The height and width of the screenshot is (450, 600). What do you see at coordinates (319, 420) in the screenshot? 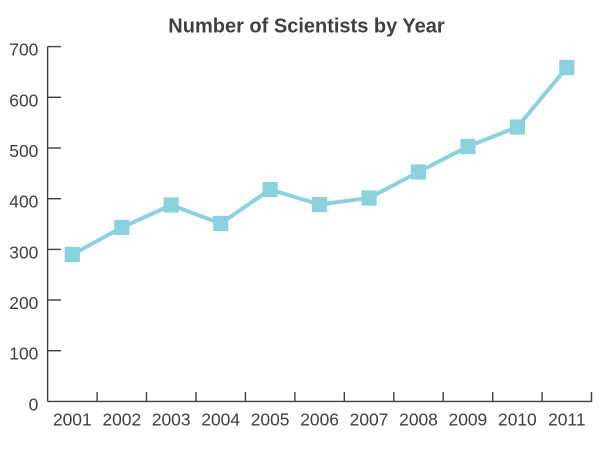
I see `svg-text: 2006` at bounding box center [319, 420].